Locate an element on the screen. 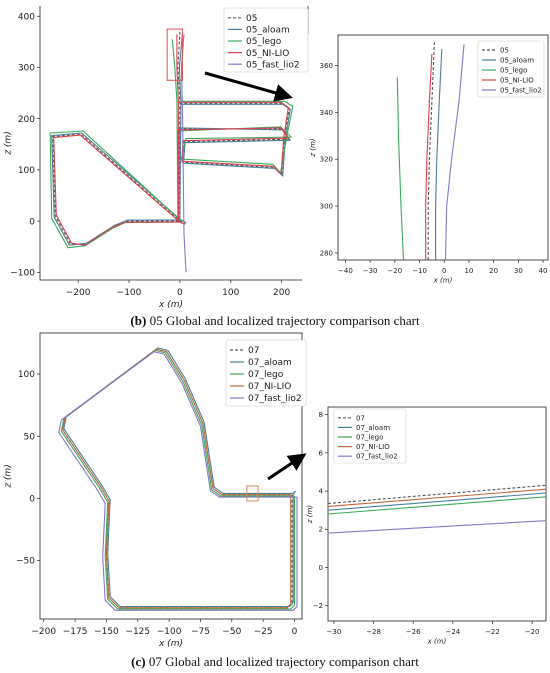  x-tick-label: 40 is located at coordinates (543, 271).